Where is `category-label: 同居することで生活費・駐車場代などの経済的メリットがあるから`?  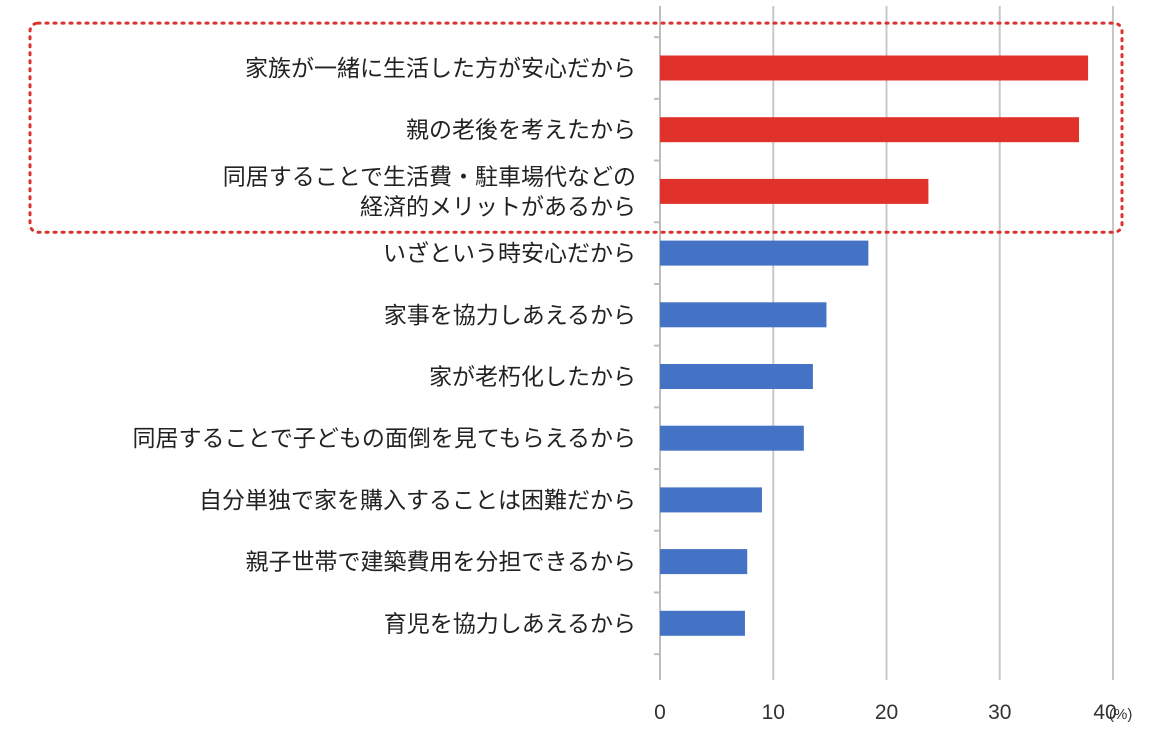 category-label: 同居することで生活費・駐車場代などの経済的メリットがあるから is located at coordinates (429, 192).